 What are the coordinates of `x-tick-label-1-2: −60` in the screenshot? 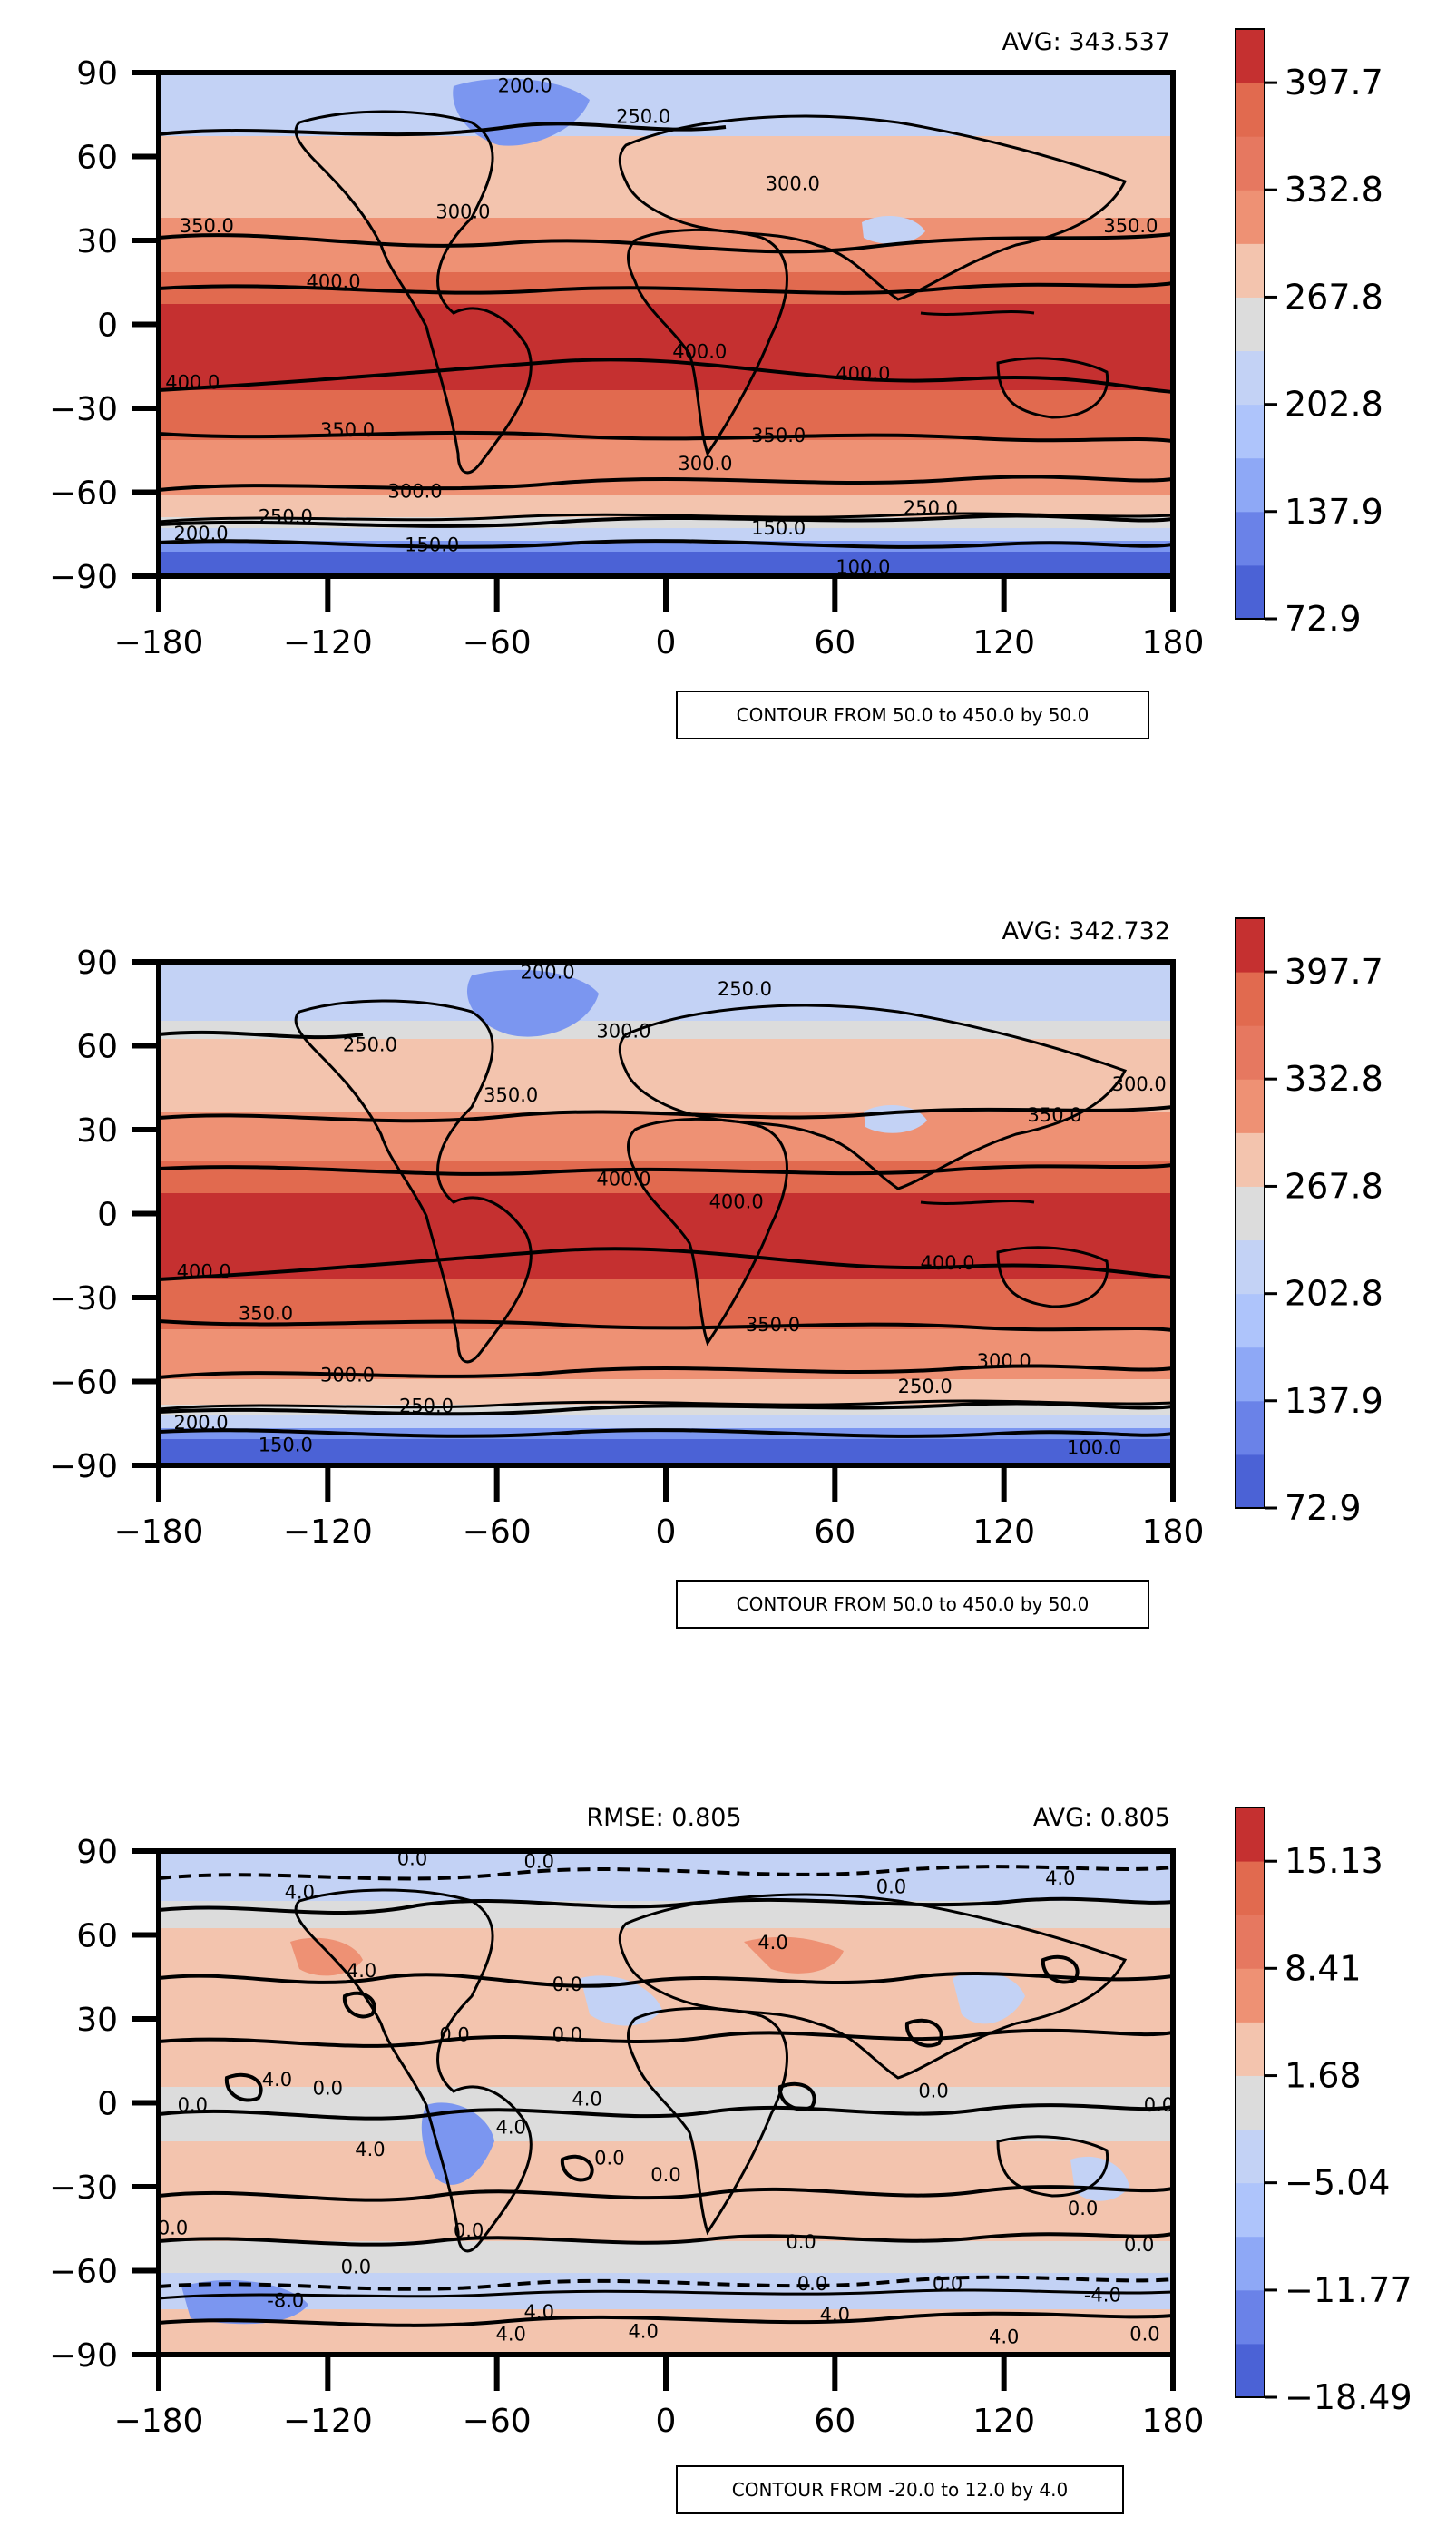 It's located at (498, 642).